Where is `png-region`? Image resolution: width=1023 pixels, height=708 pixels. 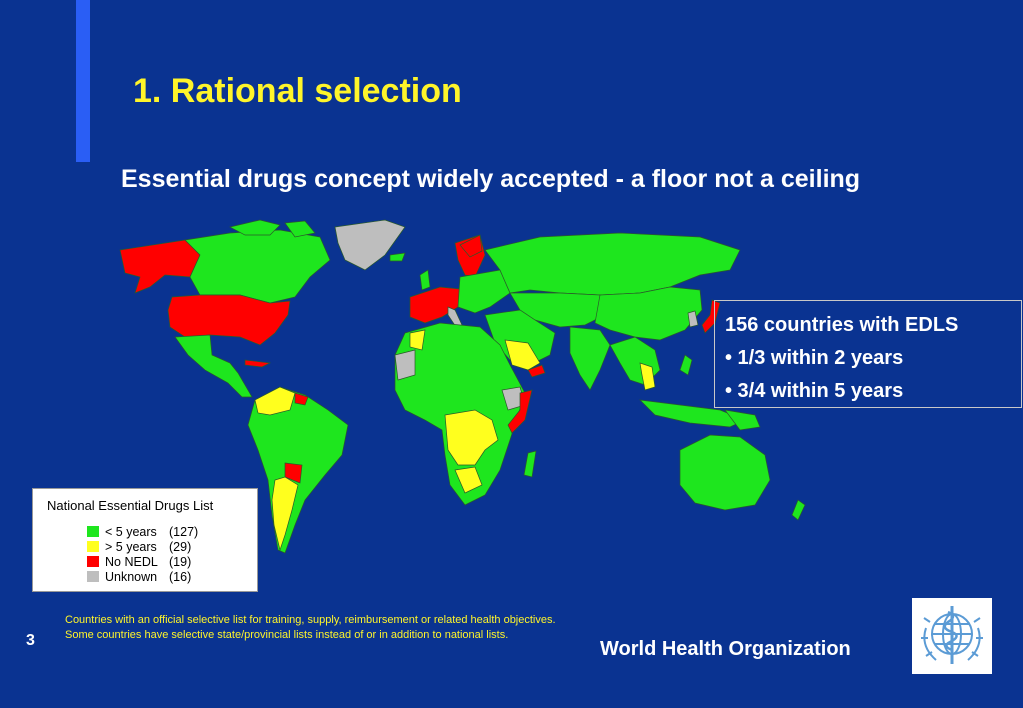
png-region is located at coordinates (742, 420).